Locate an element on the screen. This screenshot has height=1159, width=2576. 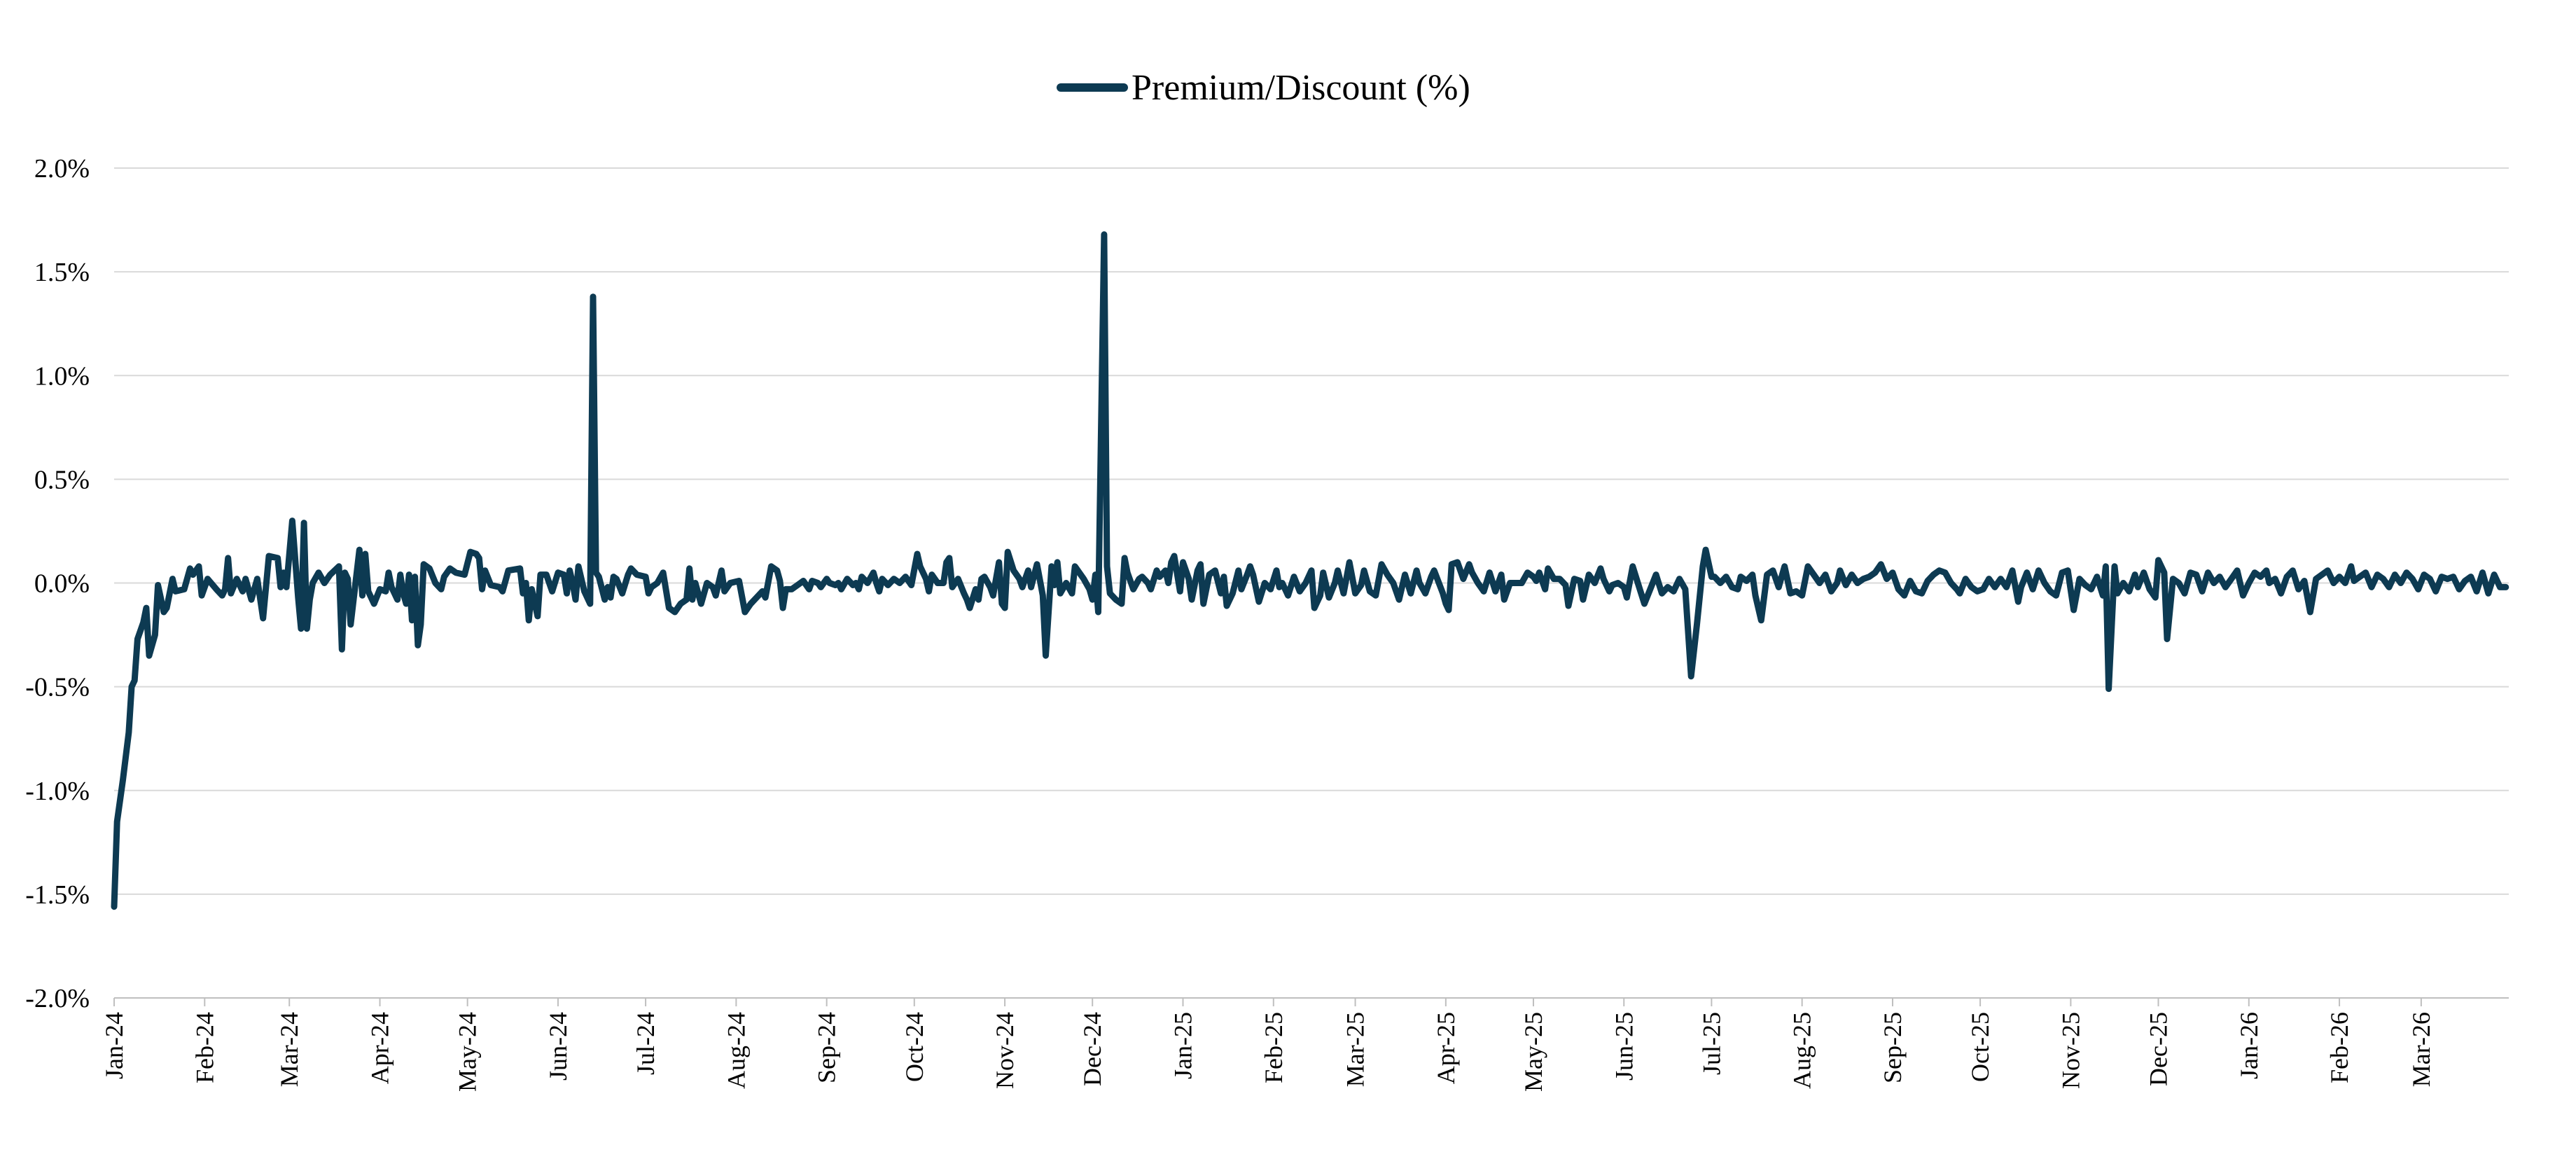
x-tick-label: Feb-25 is located at coordinates (1274, 1047).